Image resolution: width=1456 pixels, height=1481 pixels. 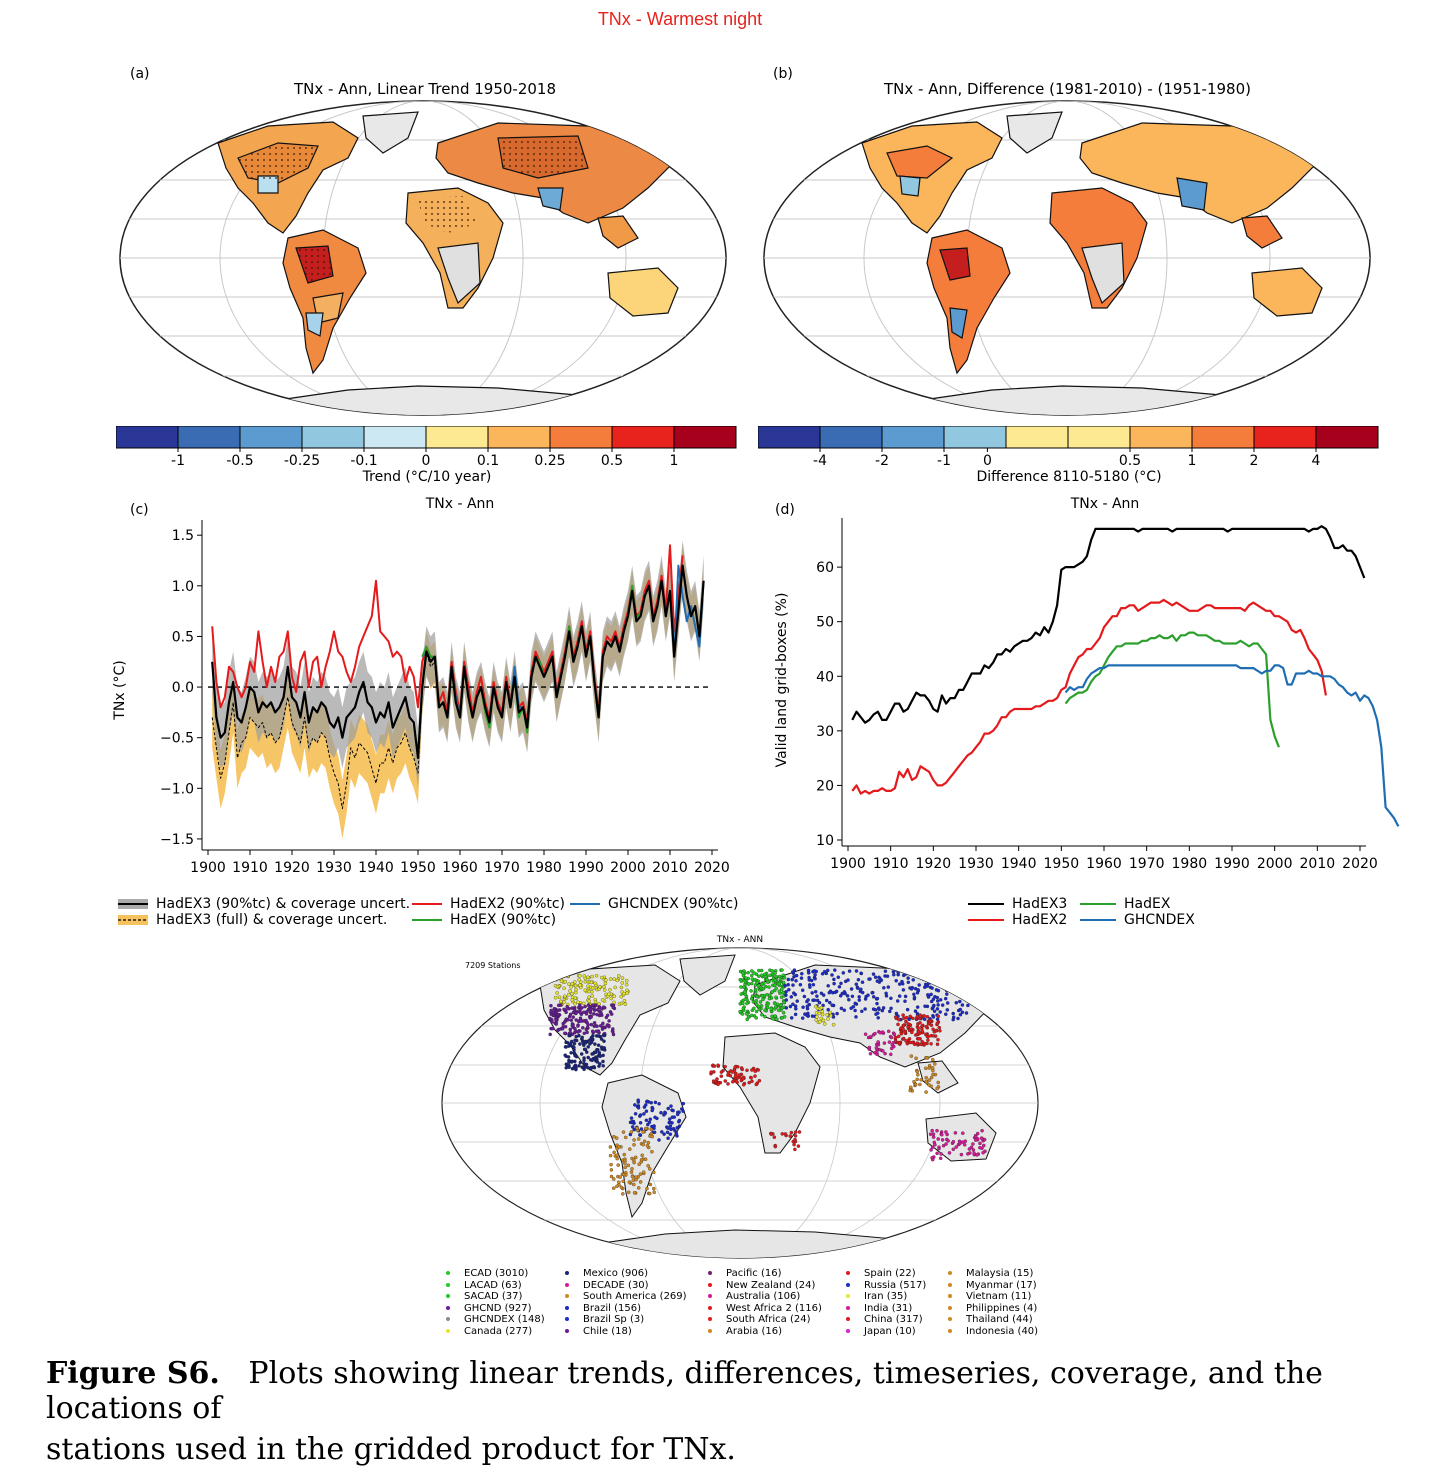 I want to click on panel-a-colorbar-tick-label: 0, so click(x=426, y=461).